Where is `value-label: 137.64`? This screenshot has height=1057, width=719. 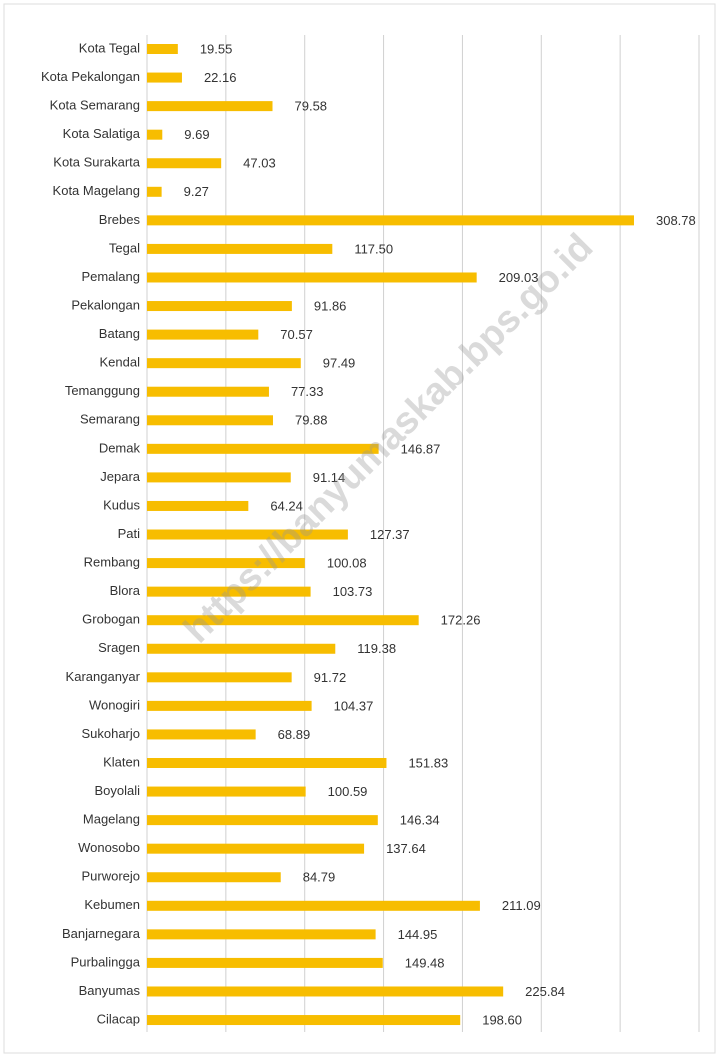
value-label: 137.64 is located at coordinates (406, 848).